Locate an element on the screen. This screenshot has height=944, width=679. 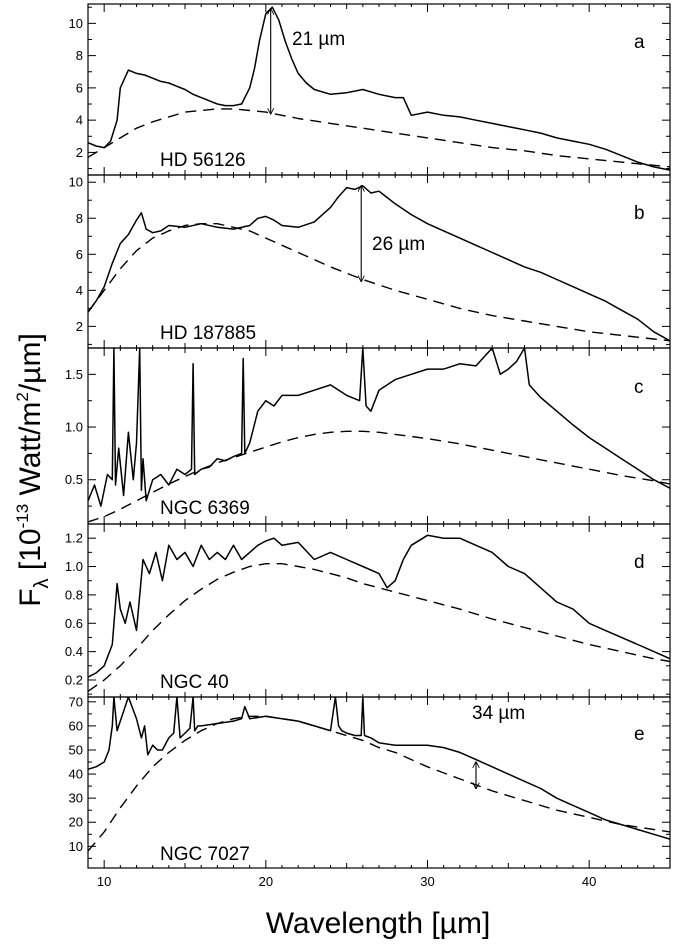
y-axis-label: Fλ [10-13 Watt/m2/µm] is located at coordinates (33, 470).